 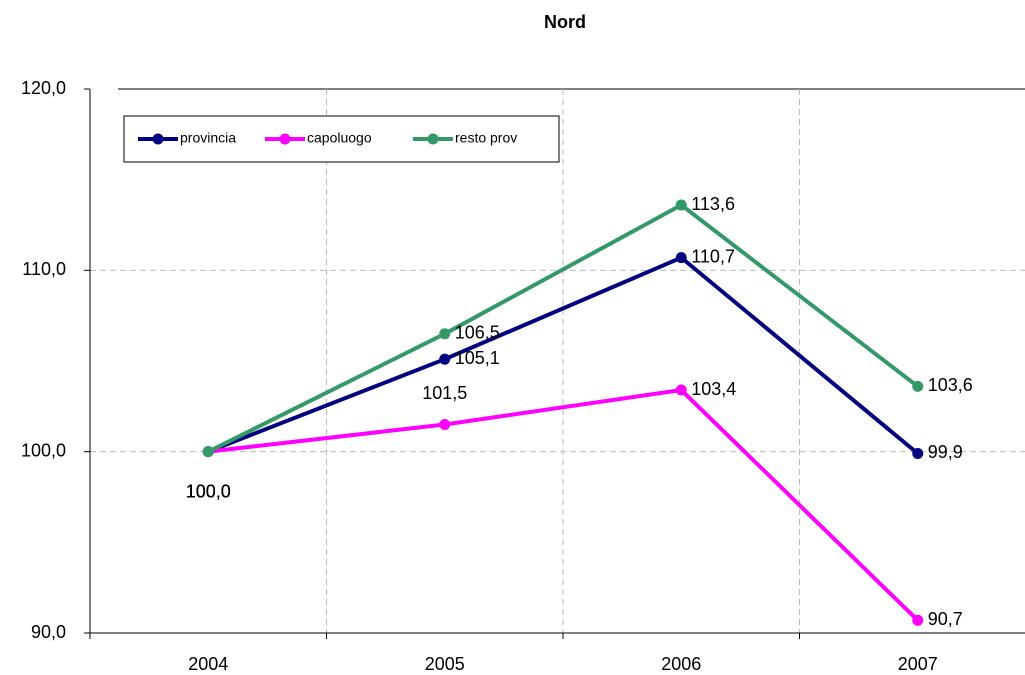 I want to click on data-label: 103,4, so click(x=713, y=389).